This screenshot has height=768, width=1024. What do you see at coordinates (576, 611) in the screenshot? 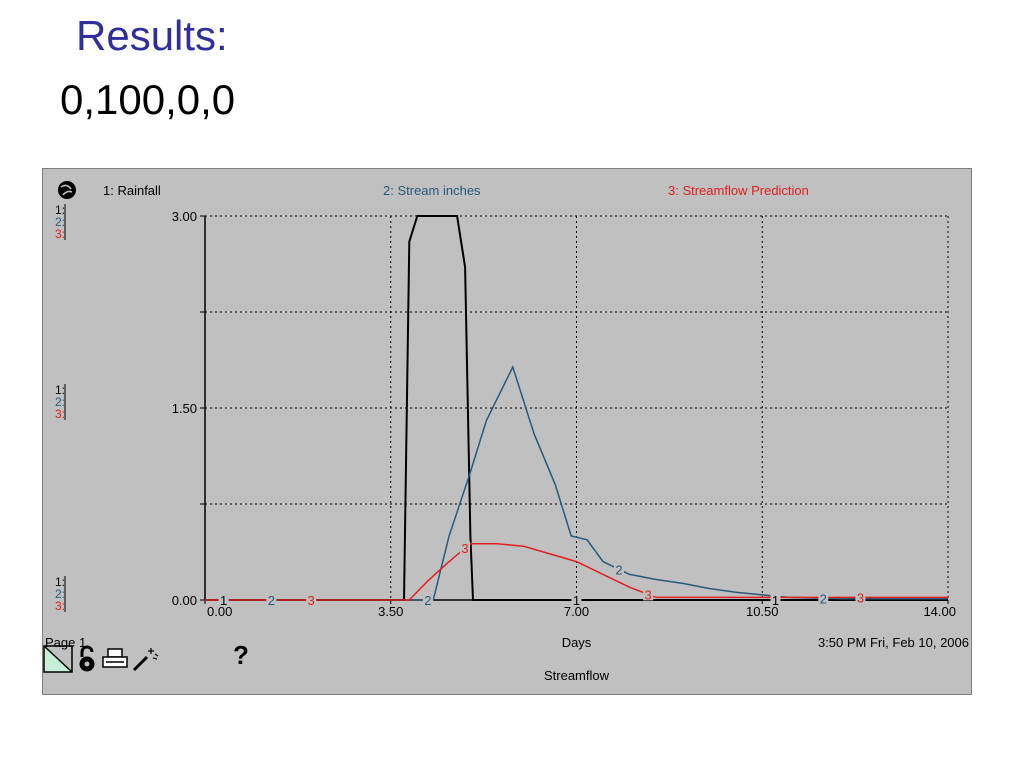
I see `x-tick-label: 7.00` at bounding box center [576, 611].